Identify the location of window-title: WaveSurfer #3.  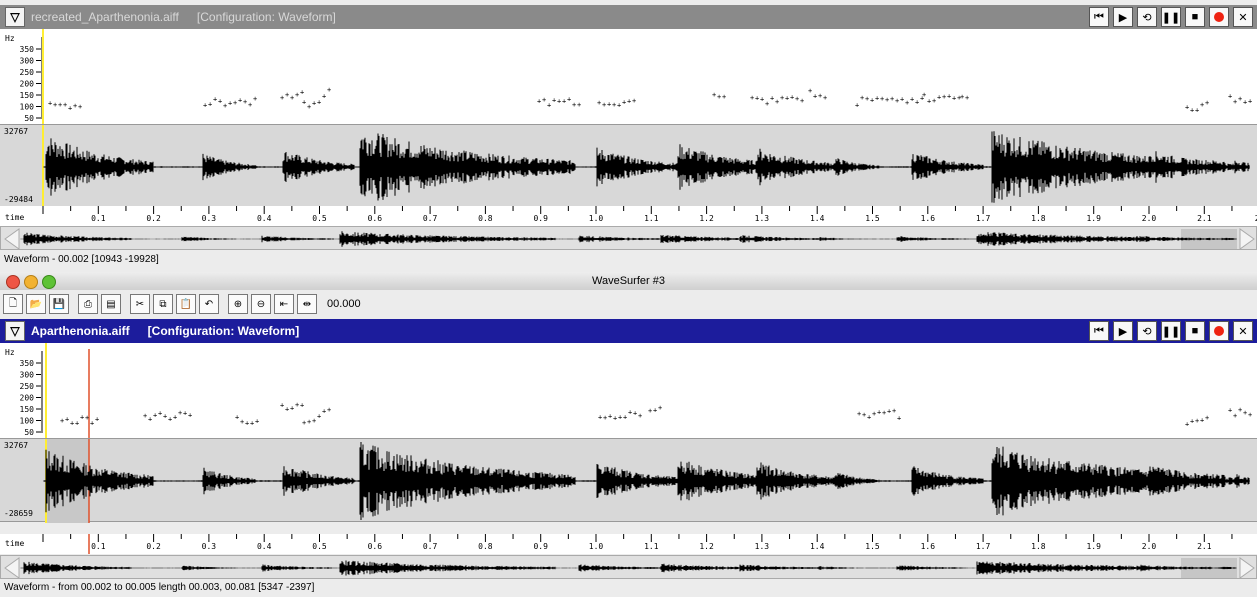
(628, 281).